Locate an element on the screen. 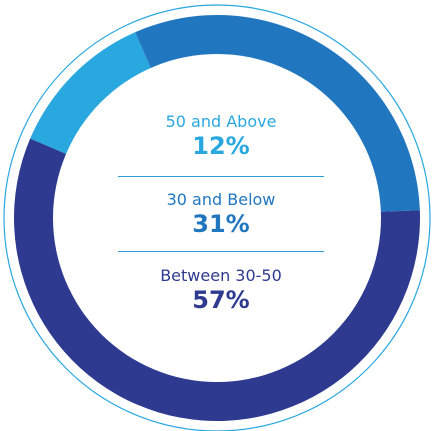 Image resolution: width=432 pixels, height=431 pixels. value-label-between-30-50: 57% is located at coordinates (221, 300).